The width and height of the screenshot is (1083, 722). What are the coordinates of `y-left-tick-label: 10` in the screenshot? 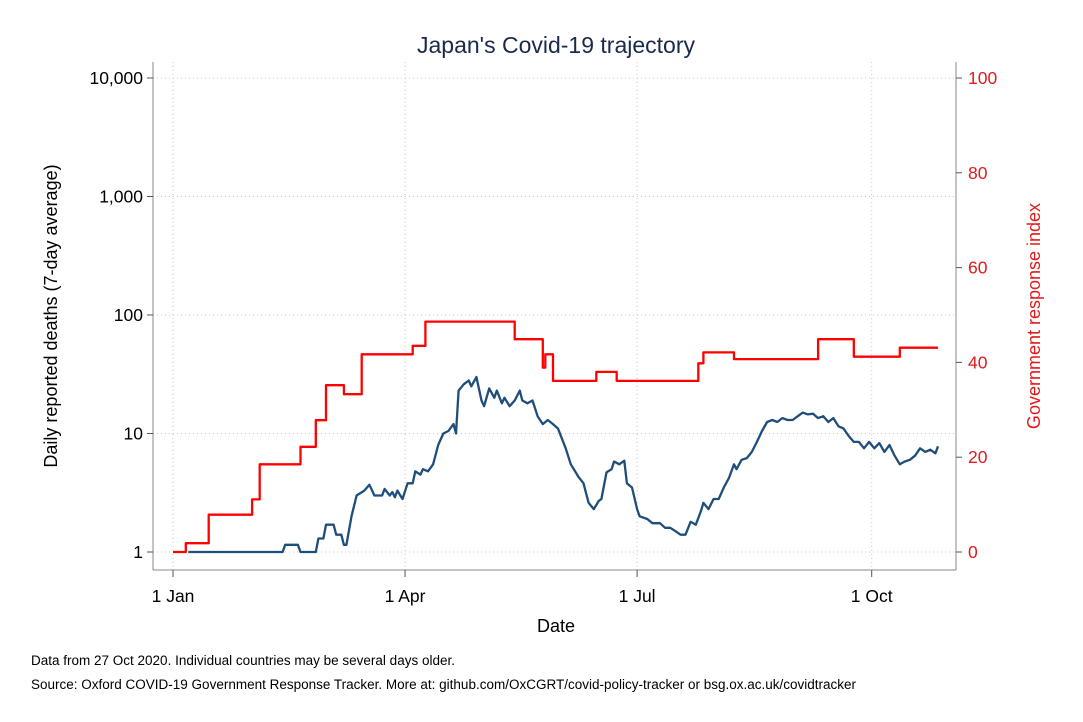 It's located at (134, 434).